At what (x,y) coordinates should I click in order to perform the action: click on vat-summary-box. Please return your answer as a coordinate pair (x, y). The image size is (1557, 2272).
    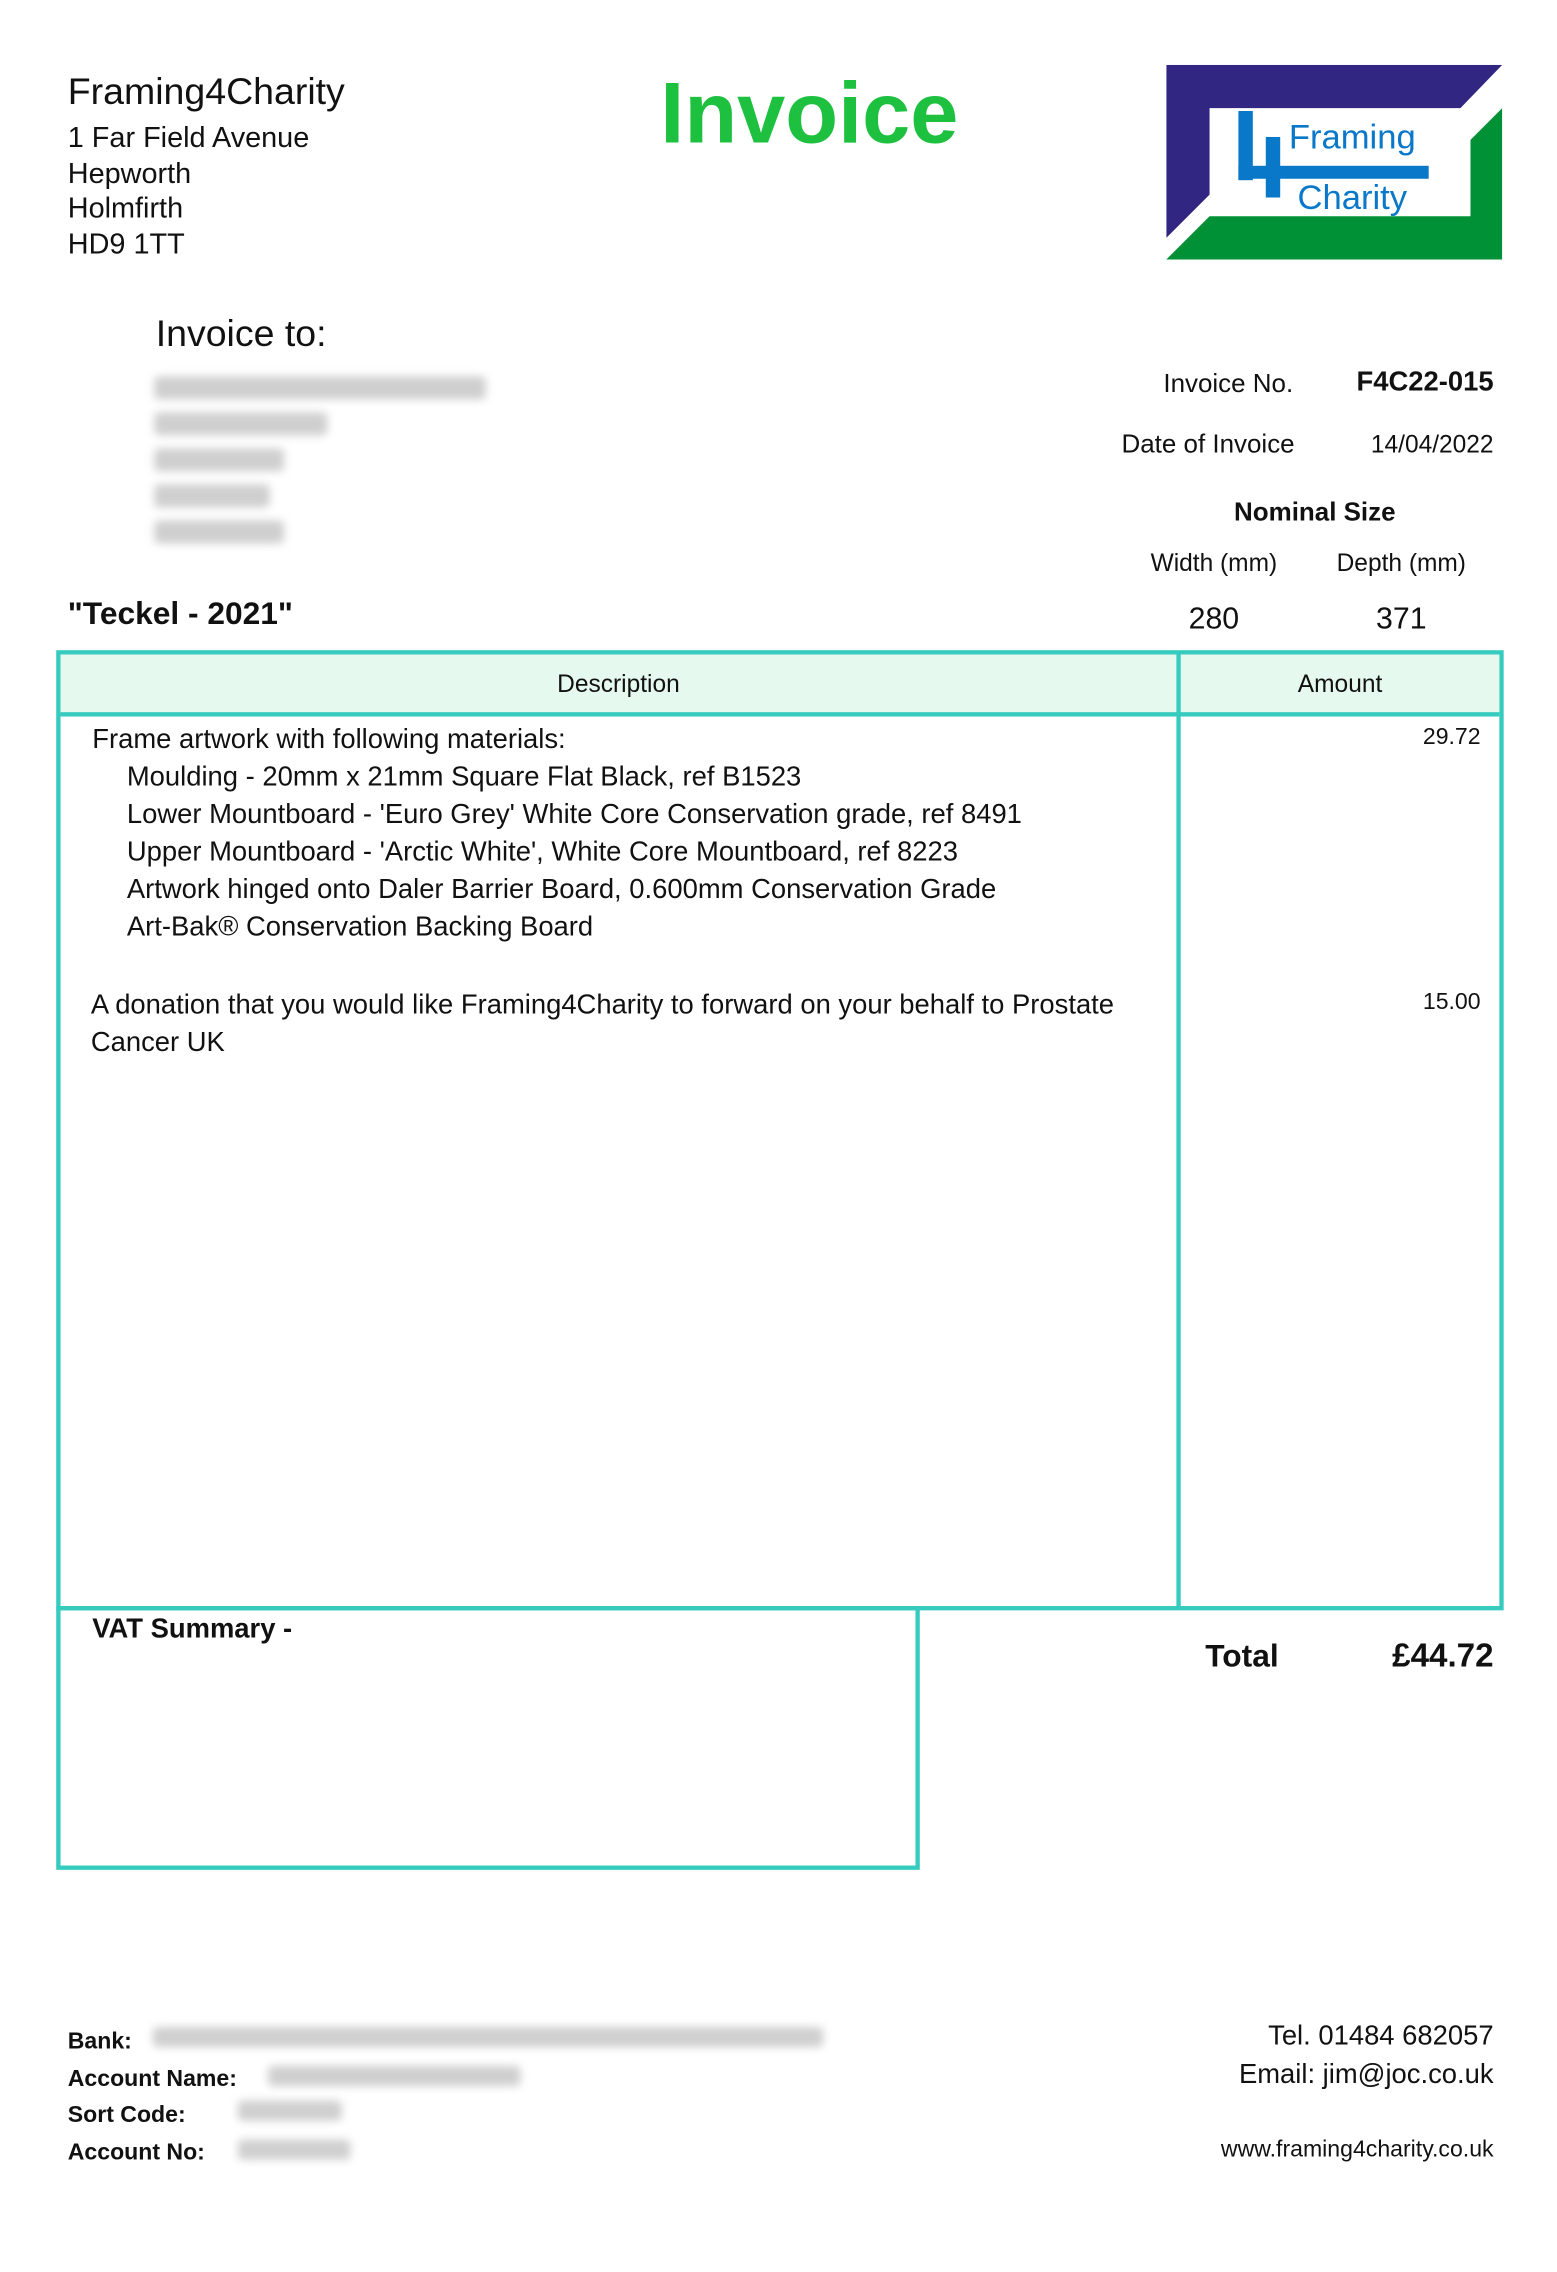
    Looking at the image, I should click on (488, 1738).